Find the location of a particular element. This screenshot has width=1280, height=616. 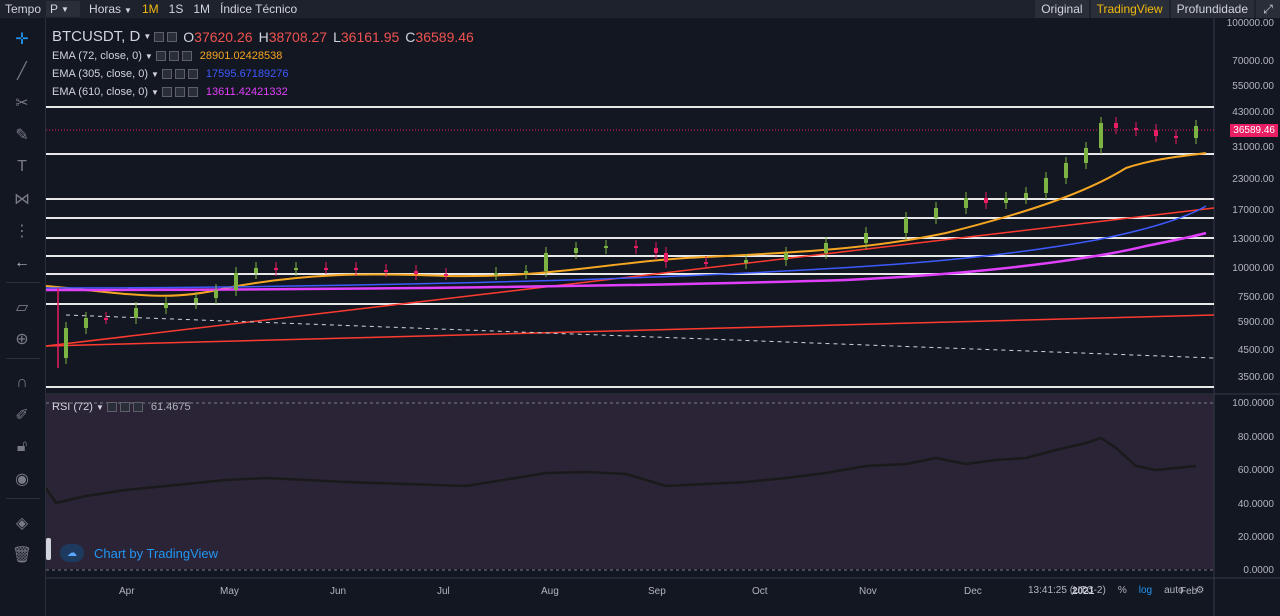

pattern-icon: ⋈ is located at coordinates (22, 199).